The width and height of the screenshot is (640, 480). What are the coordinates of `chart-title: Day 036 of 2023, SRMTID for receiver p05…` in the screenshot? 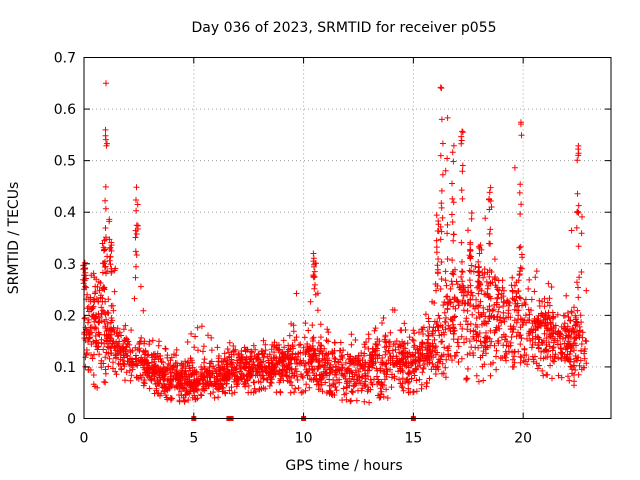 It's located at (343, 28).